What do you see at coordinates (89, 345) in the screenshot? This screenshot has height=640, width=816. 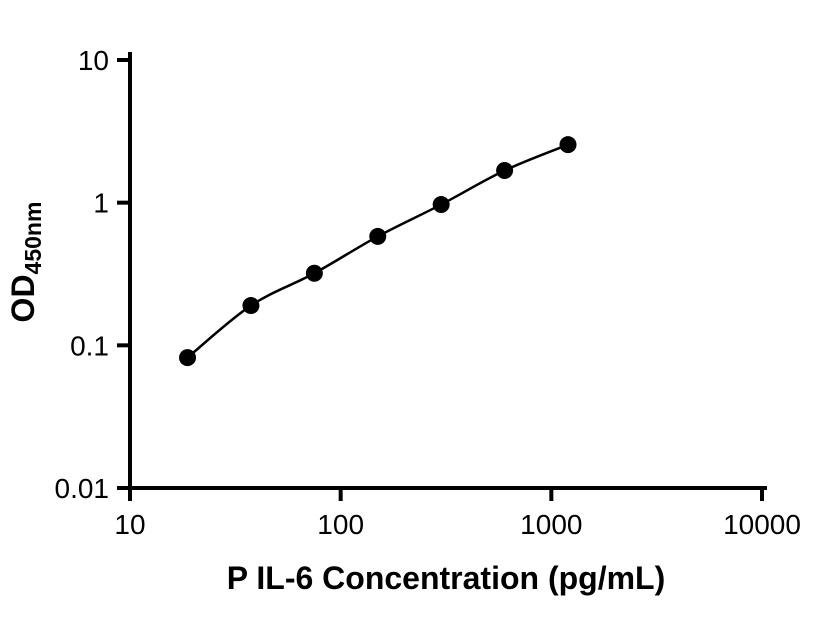 I see `y-tick-label: 0.1` at bounding box center [89, 345].